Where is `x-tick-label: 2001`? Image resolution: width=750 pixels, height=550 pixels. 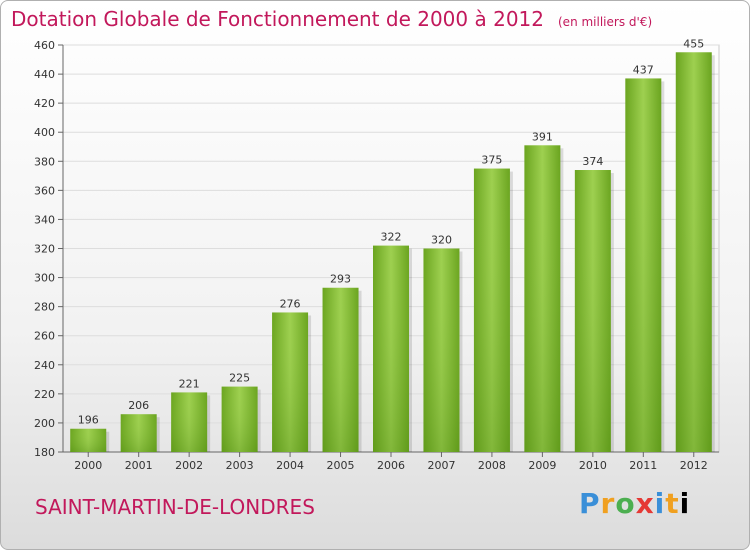 x-tick-label: 2001 is located at coordinates (139, 465).